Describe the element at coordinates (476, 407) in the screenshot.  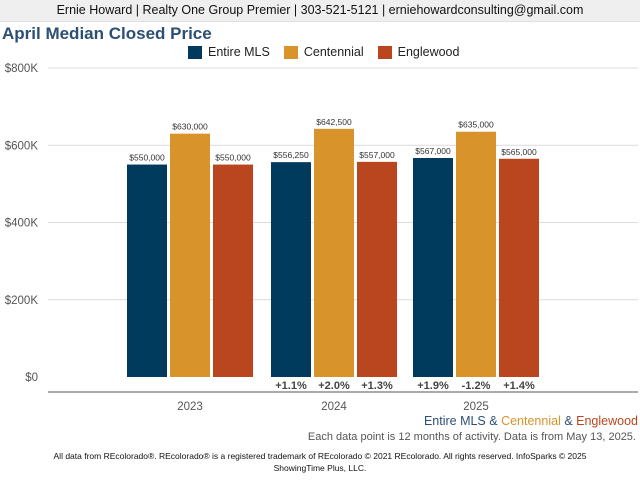
I see `x-tick-label: 2025` at that location.